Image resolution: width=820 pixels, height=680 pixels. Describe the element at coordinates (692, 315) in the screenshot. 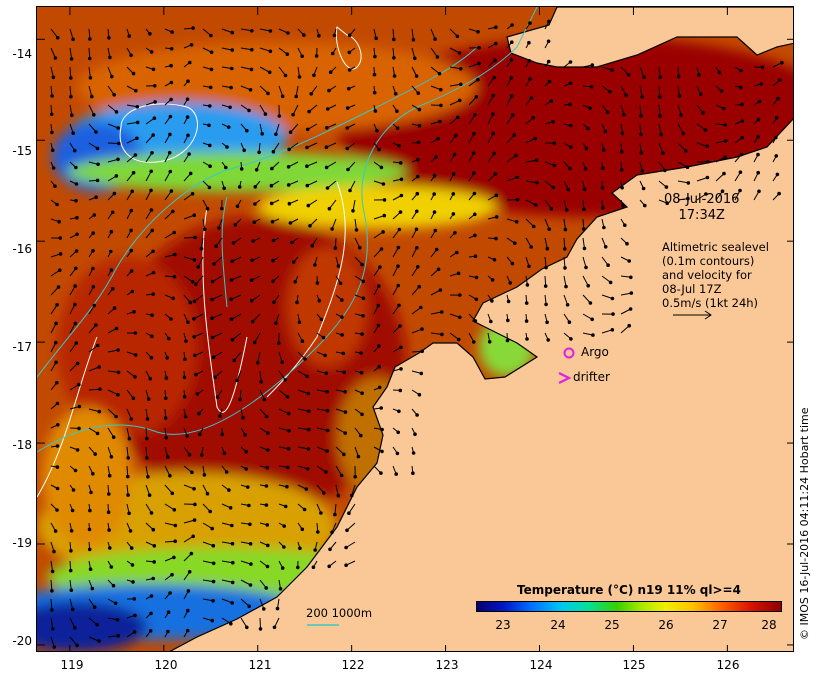

I see `velocity-scale-arrow` at that location.